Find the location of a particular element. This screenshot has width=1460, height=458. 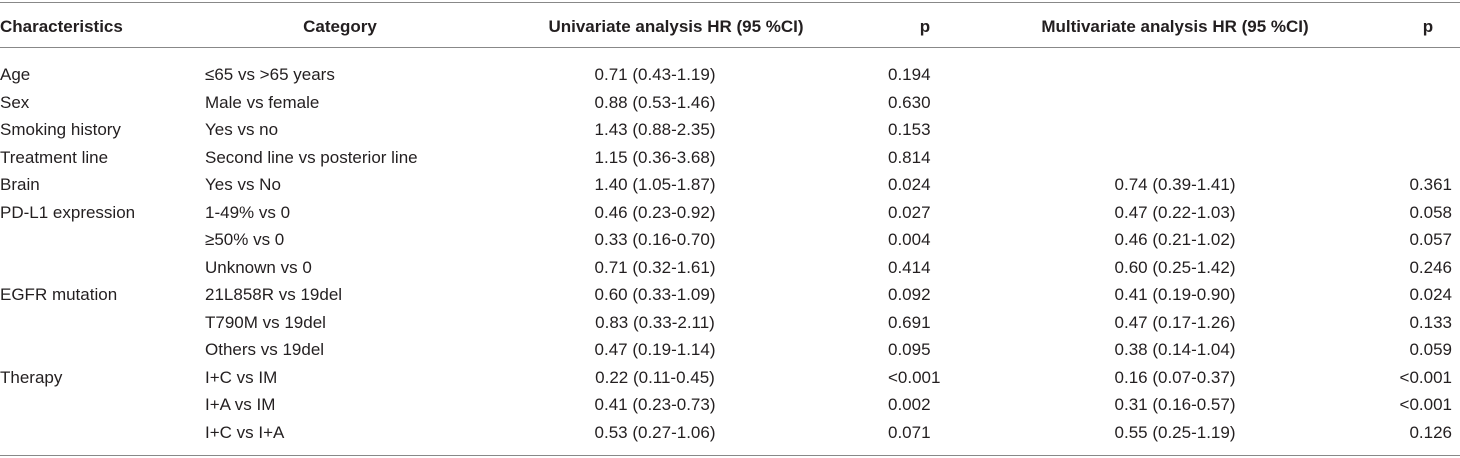

table-cell: 0.095 is located at coordinates (909, 349).